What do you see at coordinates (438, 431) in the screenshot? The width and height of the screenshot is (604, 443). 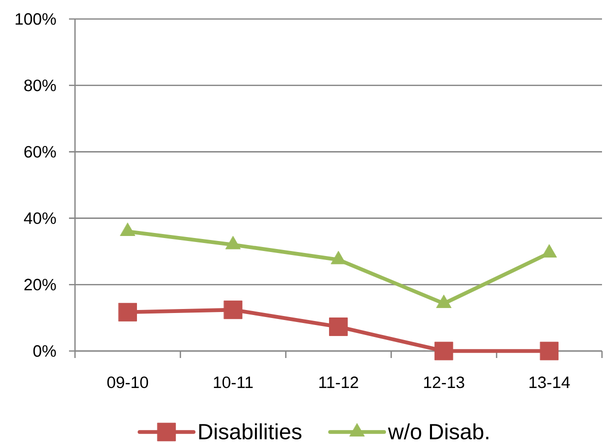 I see `legend-label: w/o Disab.` at bounding box center [438, 431].